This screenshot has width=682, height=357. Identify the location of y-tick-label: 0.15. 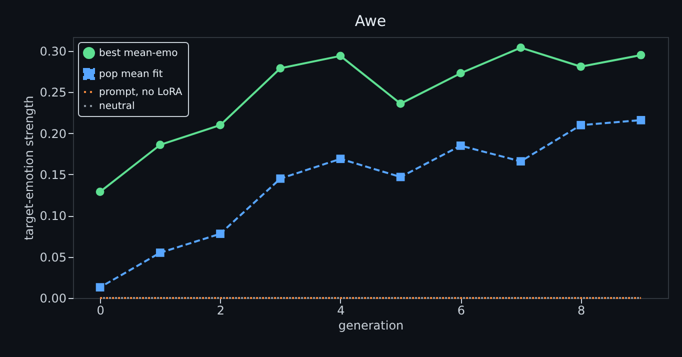
(53, 175).